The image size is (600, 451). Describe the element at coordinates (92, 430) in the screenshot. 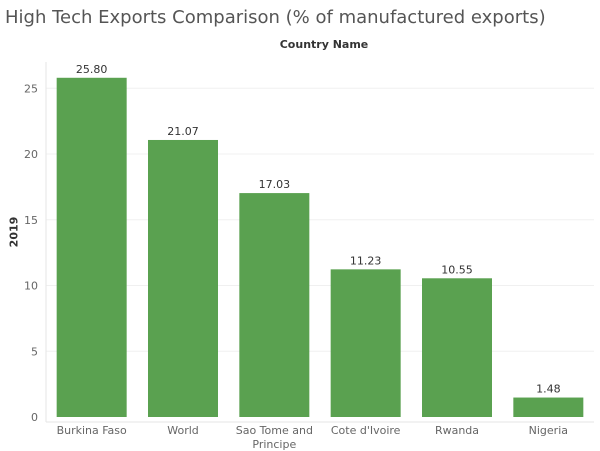

I see `x-tick-label: Burkina Faso` at that location.